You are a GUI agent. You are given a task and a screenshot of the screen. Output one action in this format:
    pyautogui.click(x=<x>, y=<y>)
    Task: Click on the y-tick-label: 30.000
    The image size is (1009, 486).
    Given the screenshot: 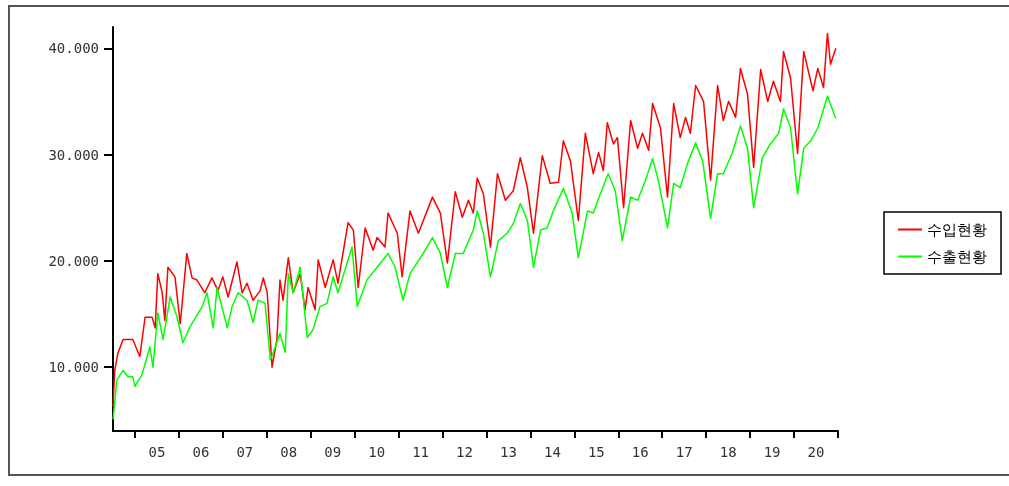 What is the action you would take?
    pyautogui.click(x=73, y=154)
    